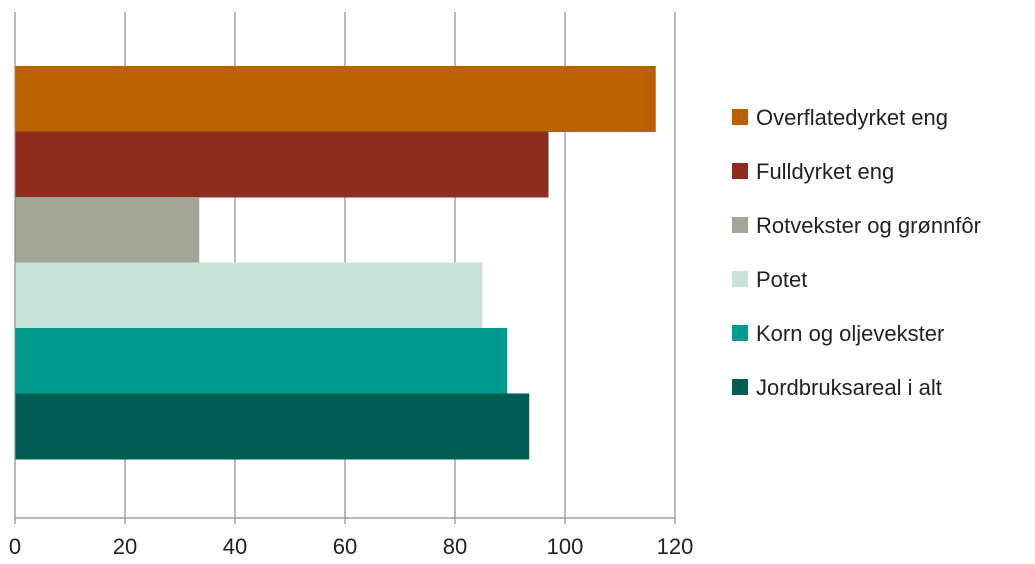 Image resolution: width=1035 pixels, height=564 pixels. Describe the element at coordinates (15, 546) in the screenshot. I see `x-tick-label-0: 0` at that location.